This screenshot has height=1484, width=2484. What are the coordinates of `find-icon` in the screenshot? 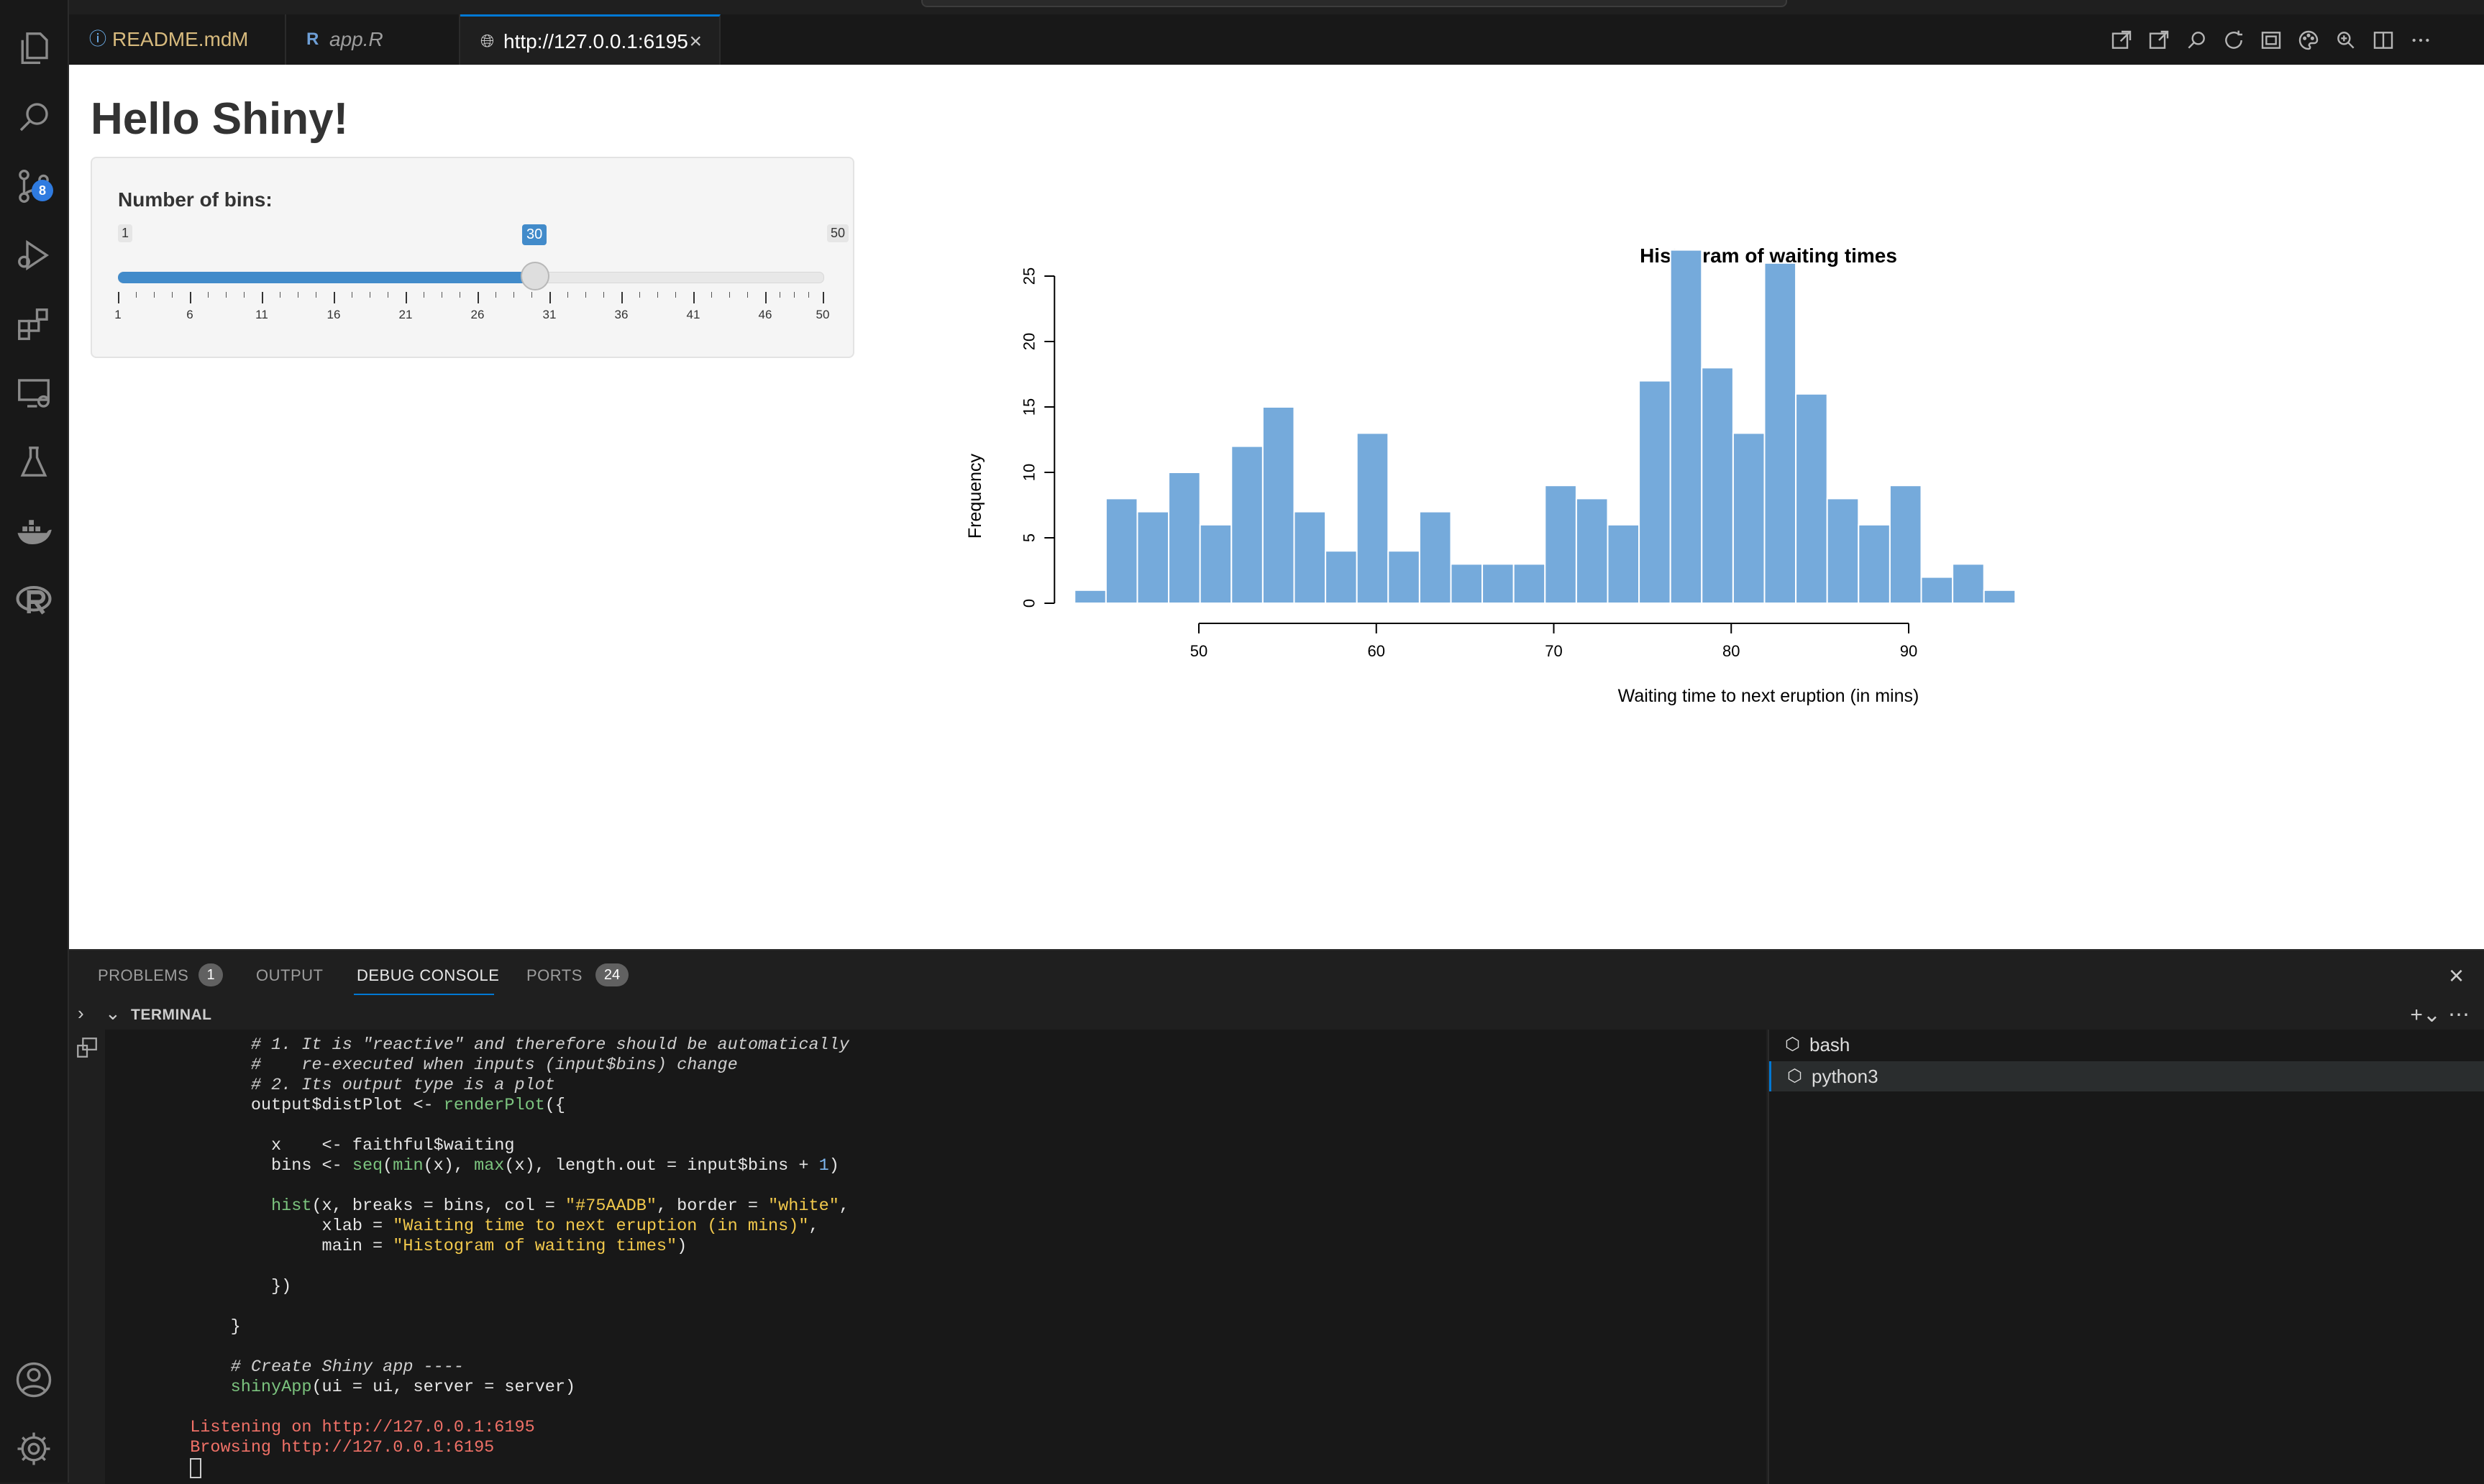 It's located at (2196, 40).